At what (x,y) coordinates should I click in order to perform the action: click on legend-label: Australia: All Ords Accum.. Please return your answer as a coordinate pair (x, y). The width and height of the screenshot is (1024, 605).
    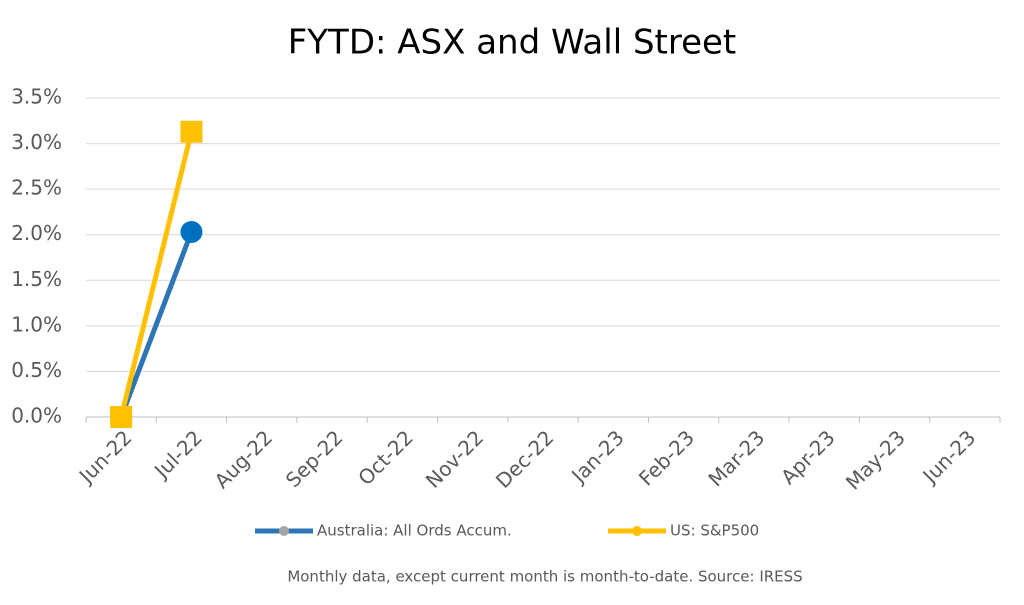
    Looking at the image, I should click on (414, 531).